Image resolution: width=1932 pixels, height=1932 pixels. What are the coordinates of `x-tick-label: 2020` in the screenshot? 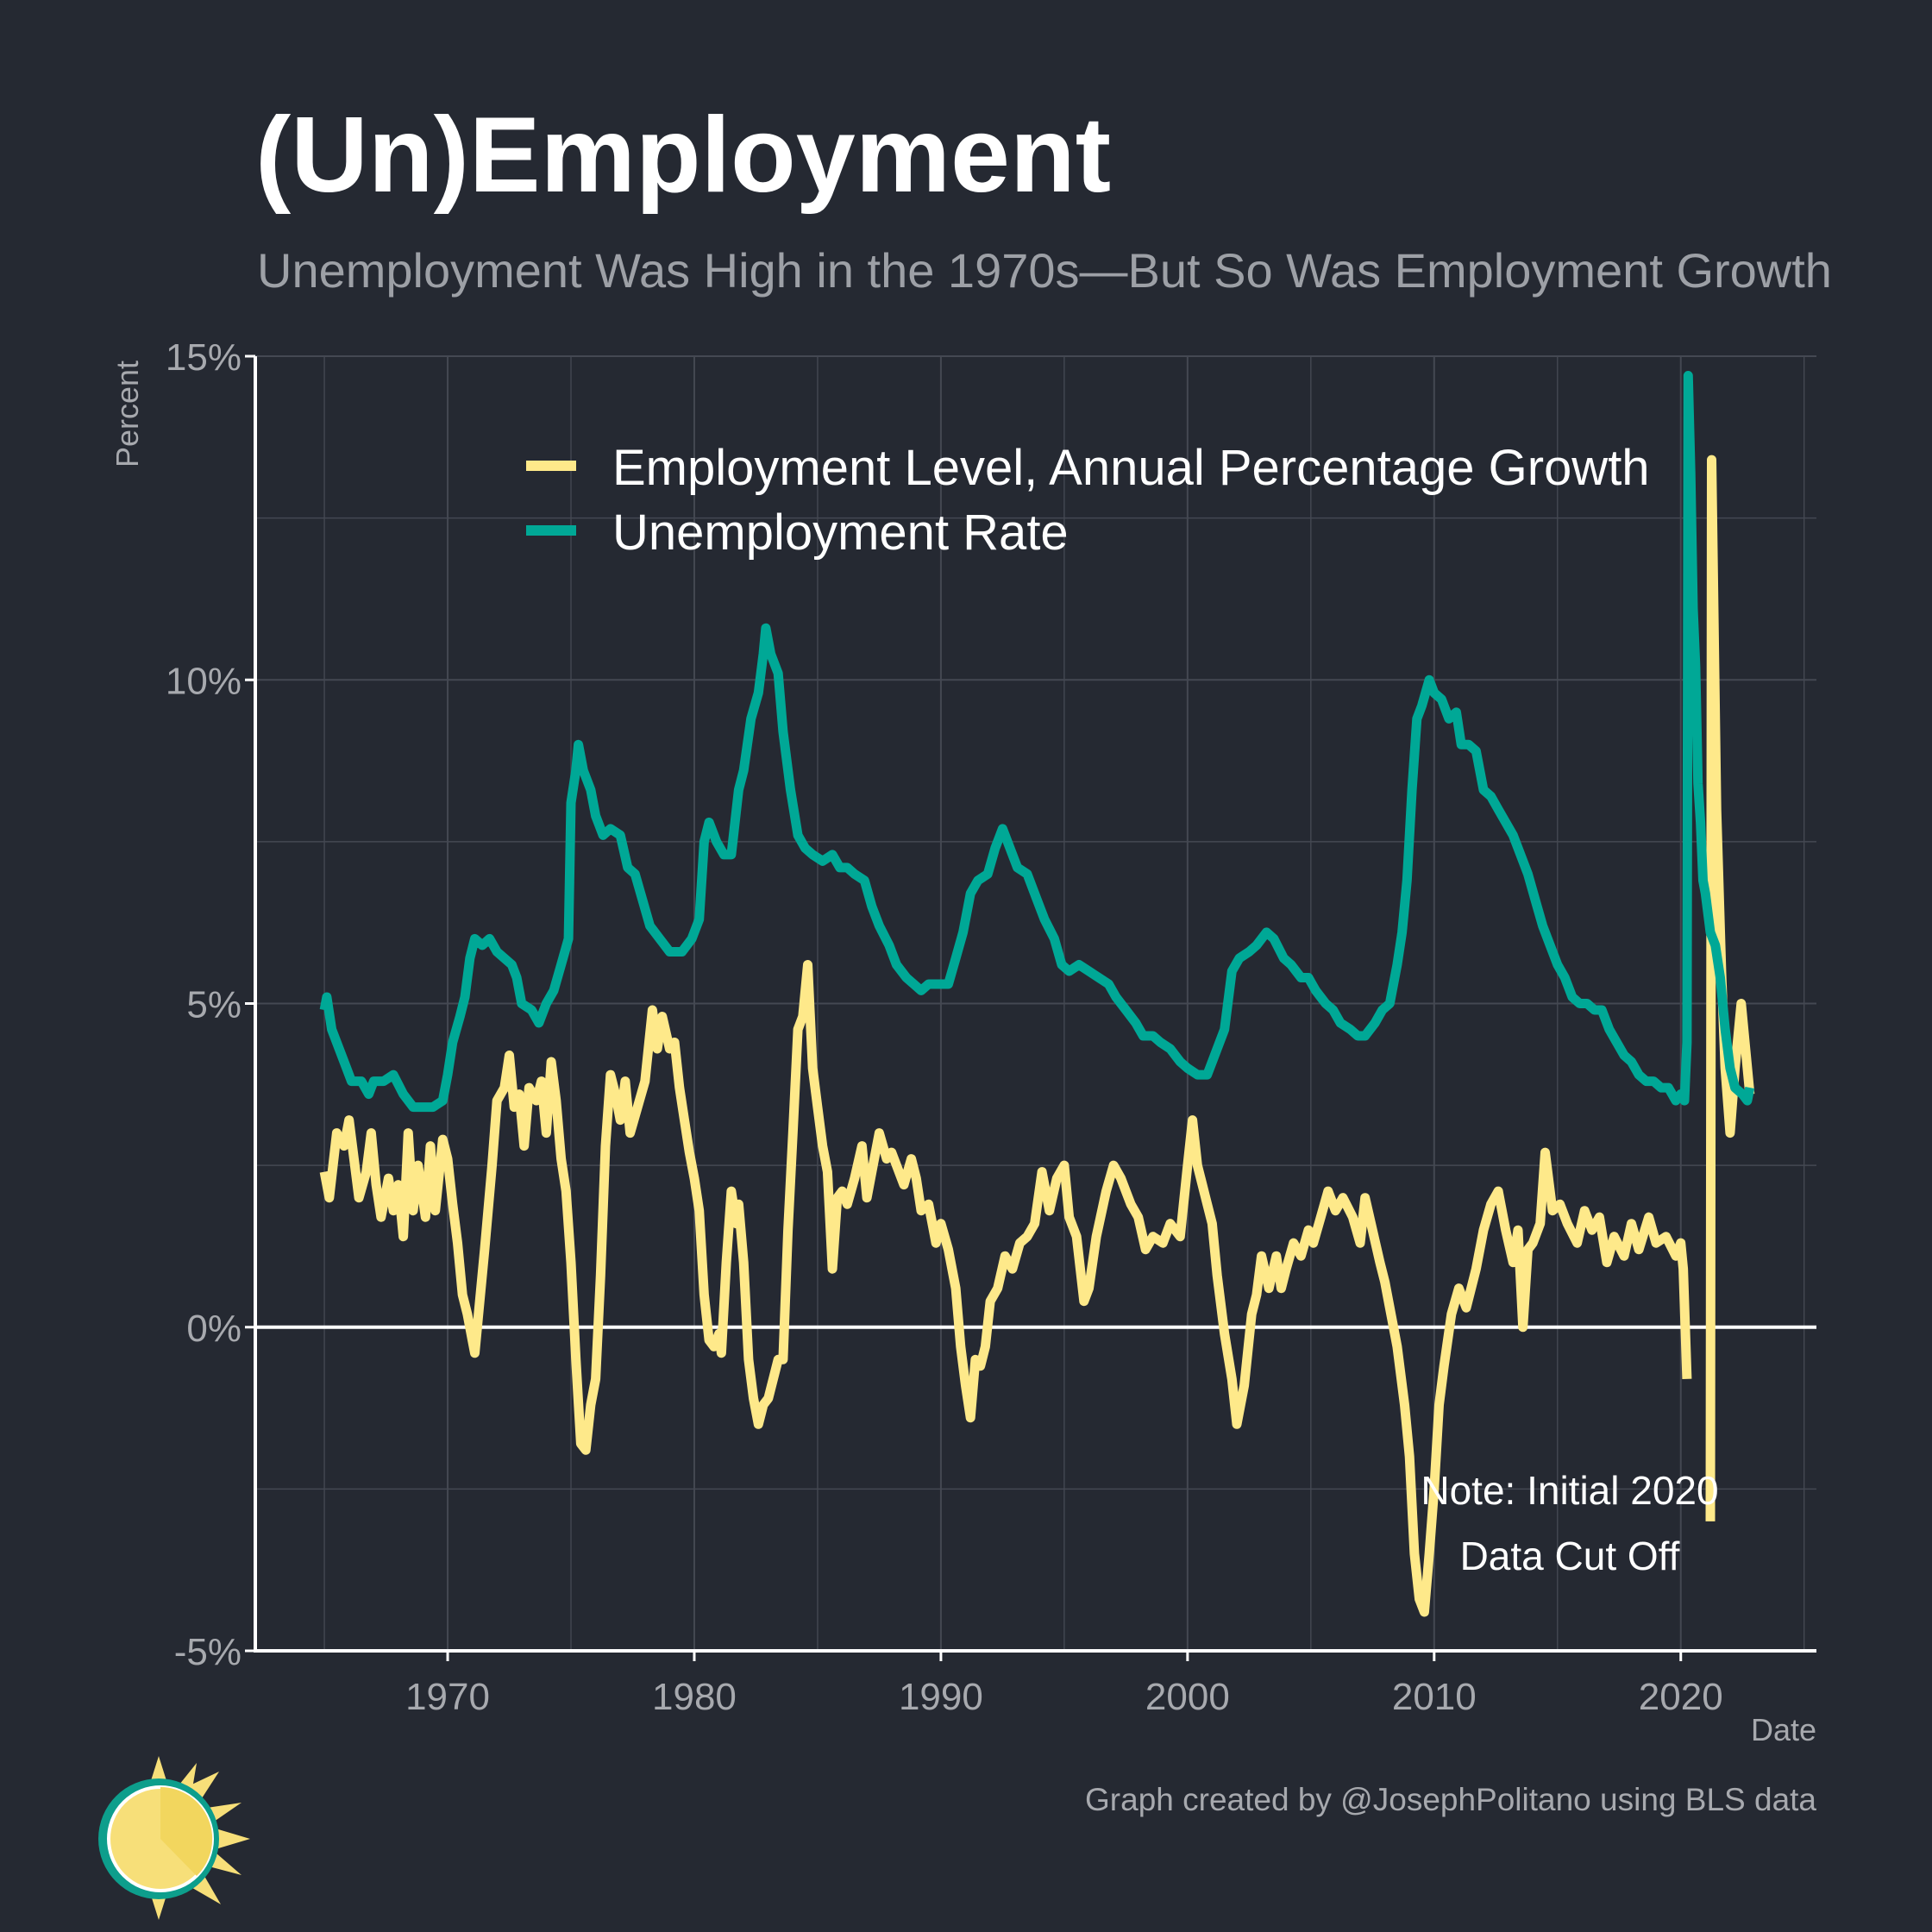 It's located at (1681, 1697).